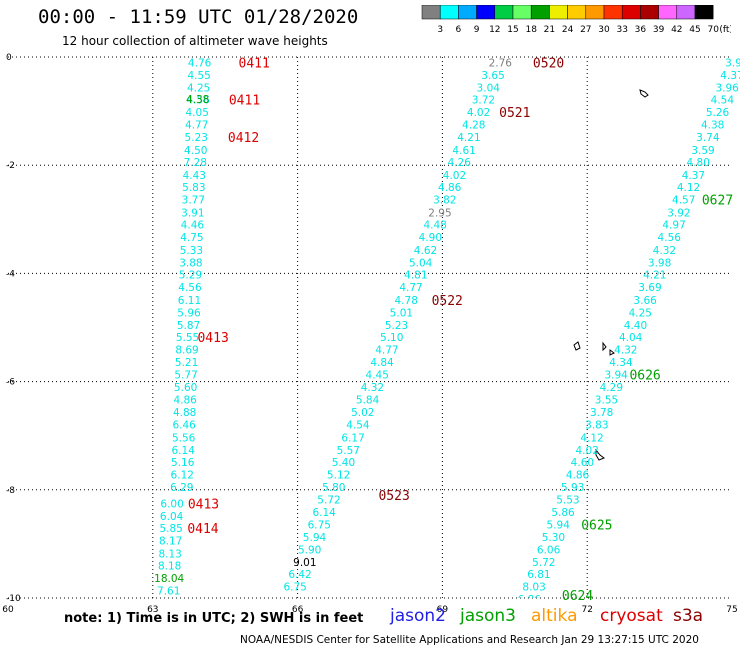 This screenshot has width=740, height=650. I want to click on wave-height-value: 8.17, so click(170, 542).